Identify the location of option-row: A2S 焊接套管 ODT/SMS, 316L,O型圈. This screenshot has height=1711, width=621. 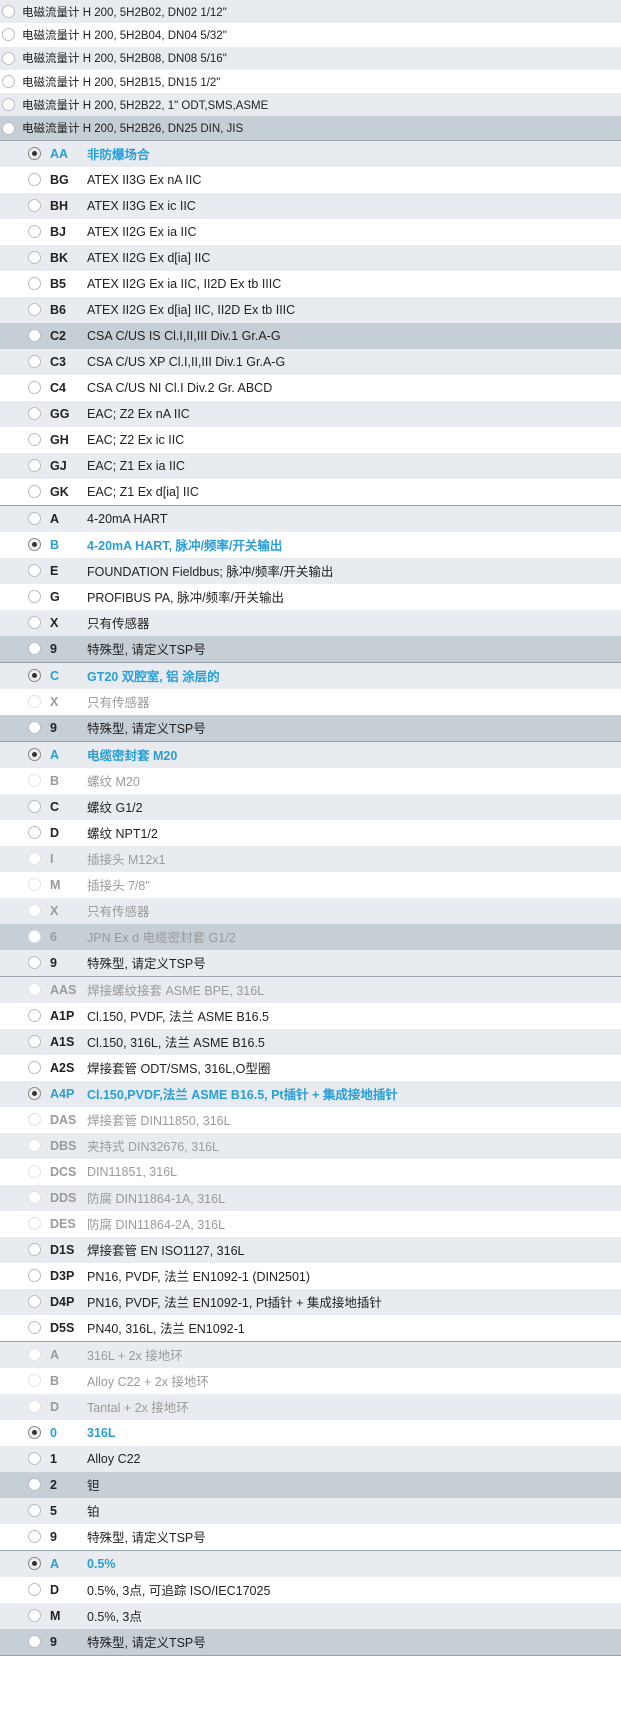
(310, 1067).